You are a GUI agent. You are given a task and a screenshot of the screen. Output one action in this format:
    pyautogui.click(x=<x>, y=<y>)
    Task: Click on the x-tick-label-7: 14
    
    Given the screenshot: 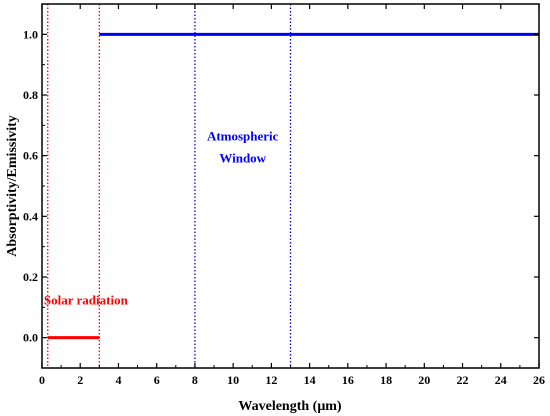 What is the action you would take?
    pyautogui.click(x=310, y=380)
    